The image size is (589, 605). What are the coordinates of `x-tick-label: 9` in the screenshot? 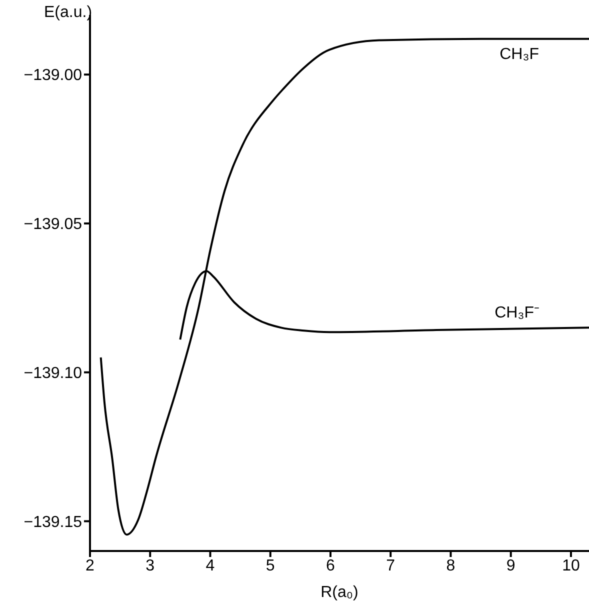 It's located at (511, 565).